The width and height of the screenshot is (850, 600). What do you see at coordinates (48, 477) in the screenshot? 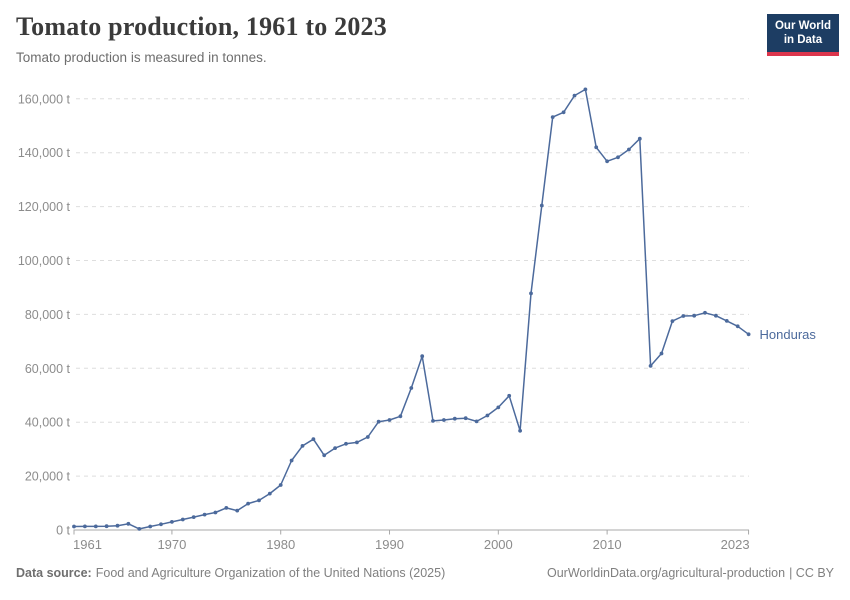
I see `y-axis-label: 20,000 t` at bounding box center [48, 477].